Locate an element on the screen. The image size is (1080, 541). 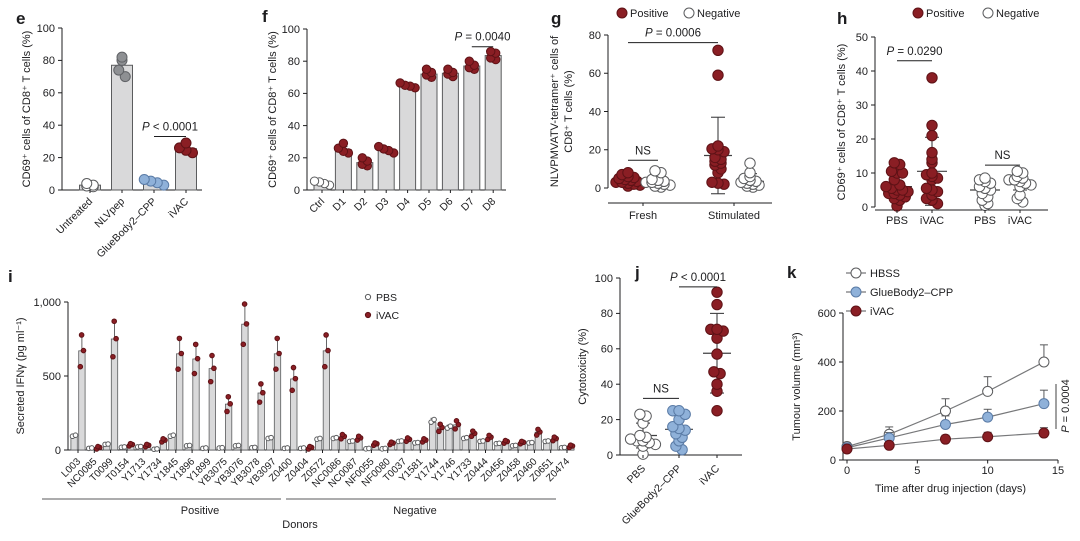
svg-text: 400 is located at coordinates (827, 363).